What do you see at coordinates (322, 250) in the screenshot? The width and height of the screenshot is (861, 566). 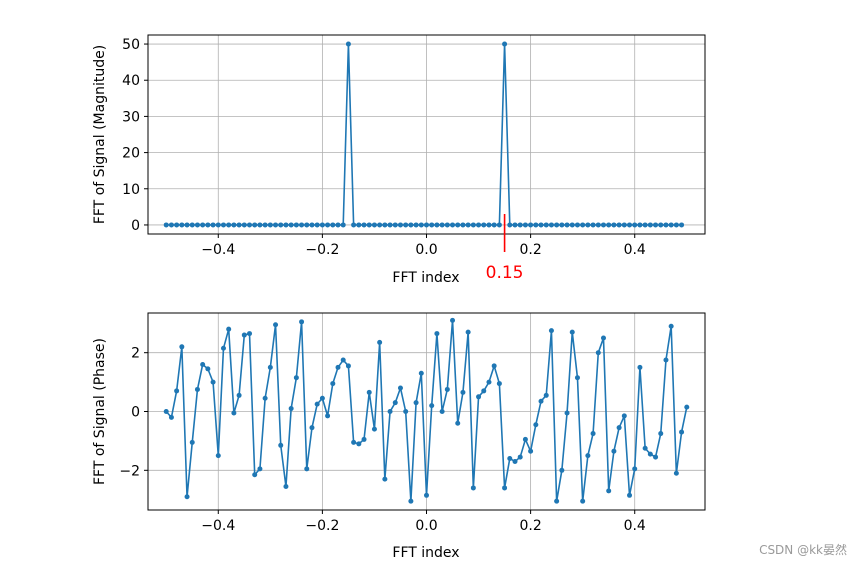 I see `magnitude-xtick-label: −0.2` at bounding box center [322, 250].